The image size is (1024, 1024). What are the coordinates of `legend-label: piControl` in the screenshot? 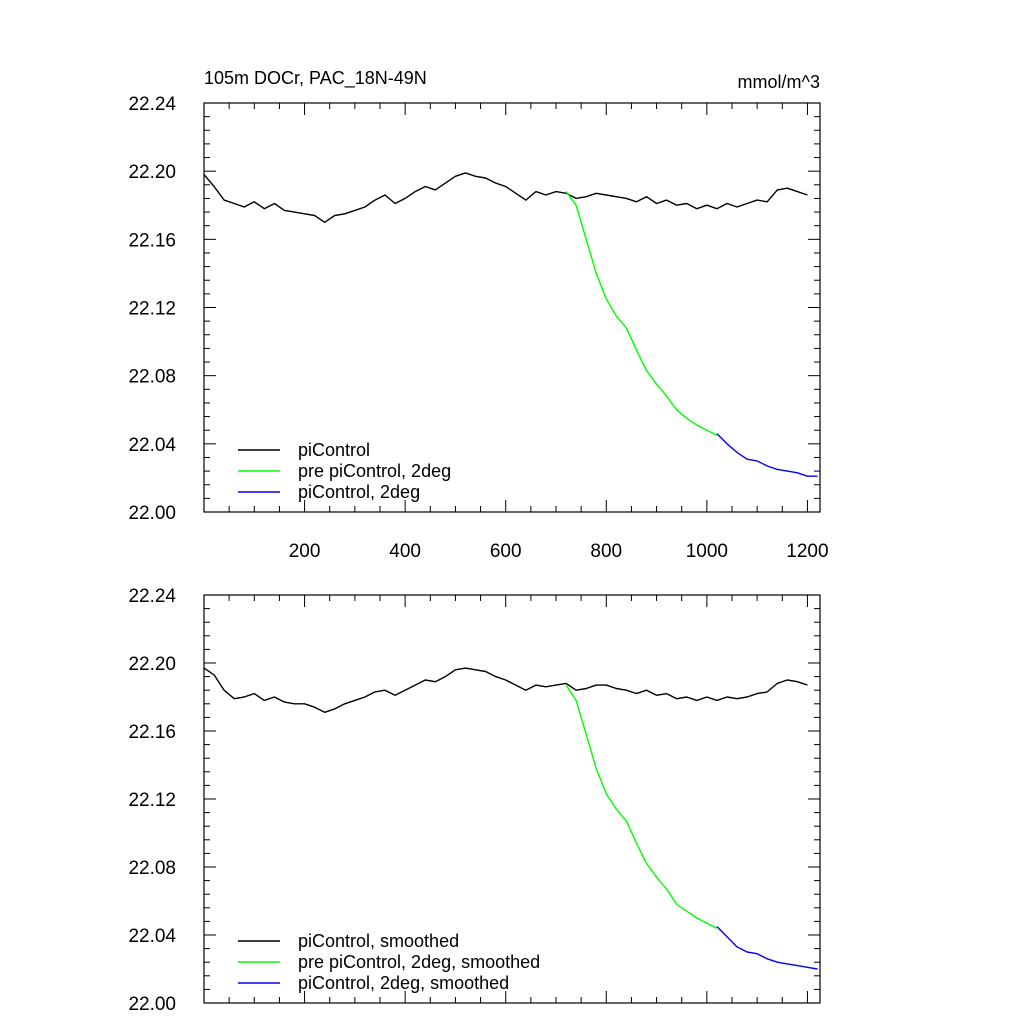 It's located at (334, 450).